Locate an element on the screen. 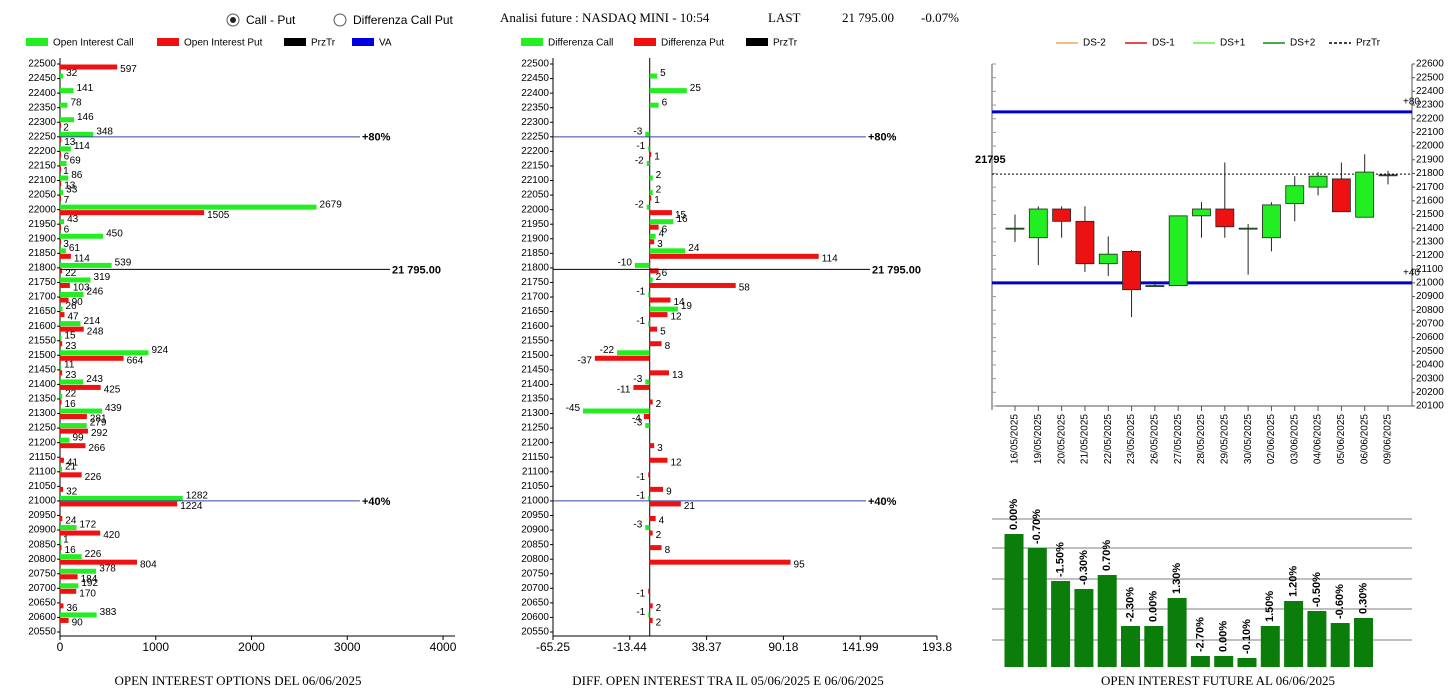 The width and height of the screenshot is (1455, 696). value-label: -3 is located at coordinates (637, 379).